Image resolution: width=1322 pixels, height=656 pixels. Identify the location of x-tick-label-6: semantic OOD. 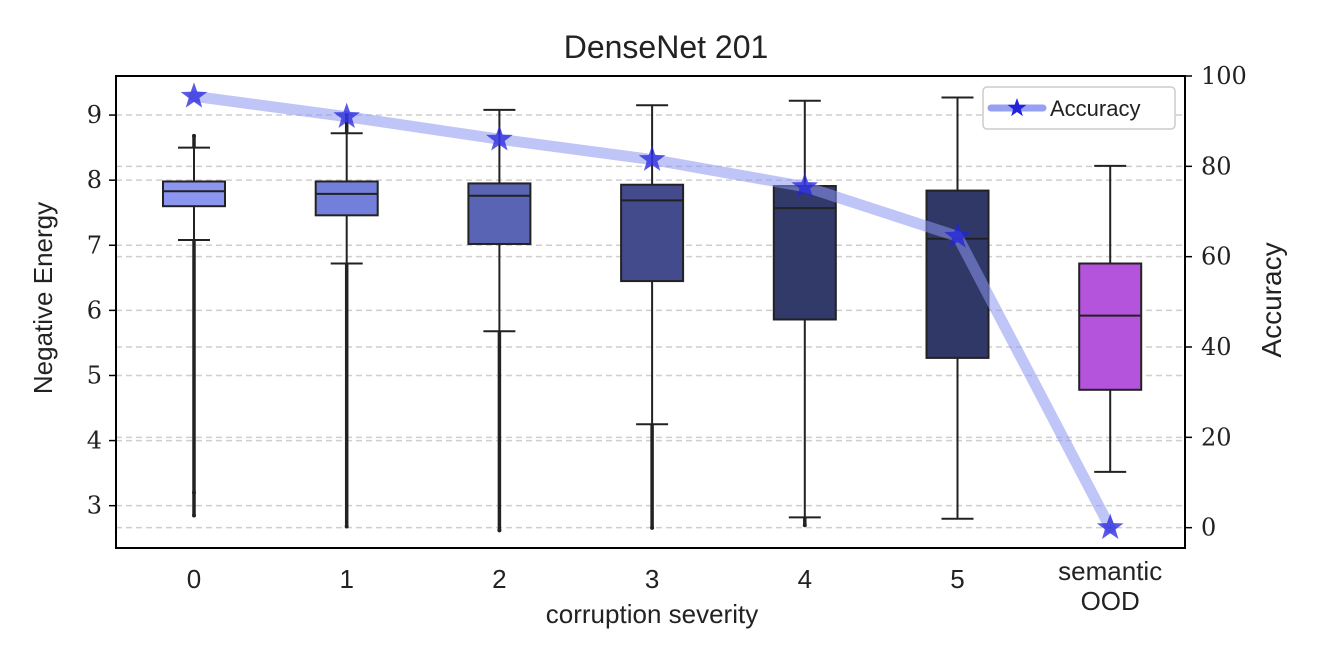
(1110, 586).